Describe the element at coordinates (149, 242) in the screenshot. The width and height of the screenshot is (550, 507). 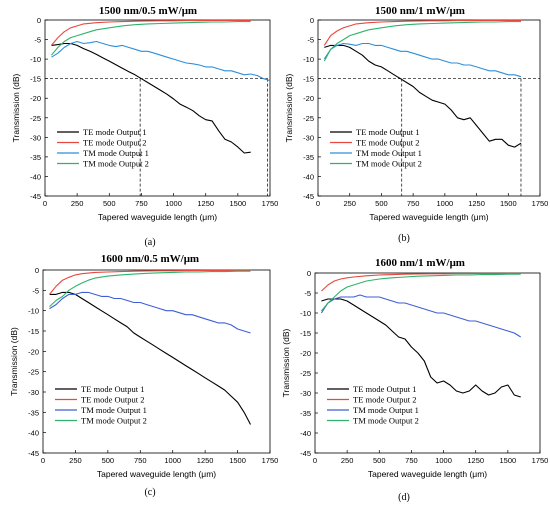
I see `panel-caption: (a)` at that location.